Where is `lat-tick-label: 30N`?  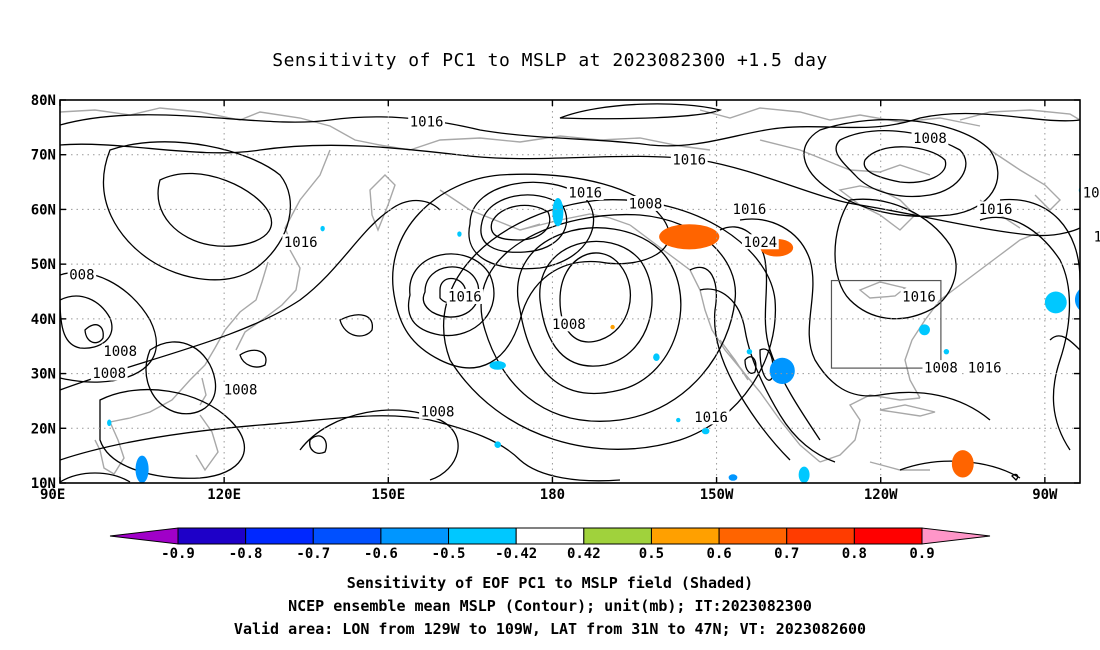 lat-tick-label: 30N is located at coordinates (43, 375).